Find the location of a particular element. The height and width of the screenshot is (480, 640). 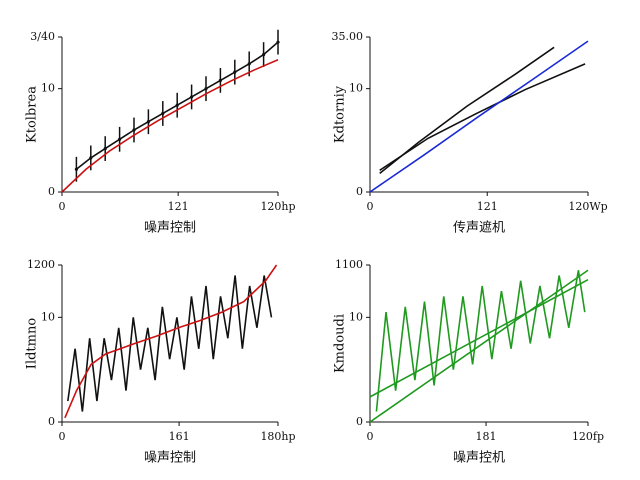

x-tick-label: 180hp is located at coordinates (277, 436).